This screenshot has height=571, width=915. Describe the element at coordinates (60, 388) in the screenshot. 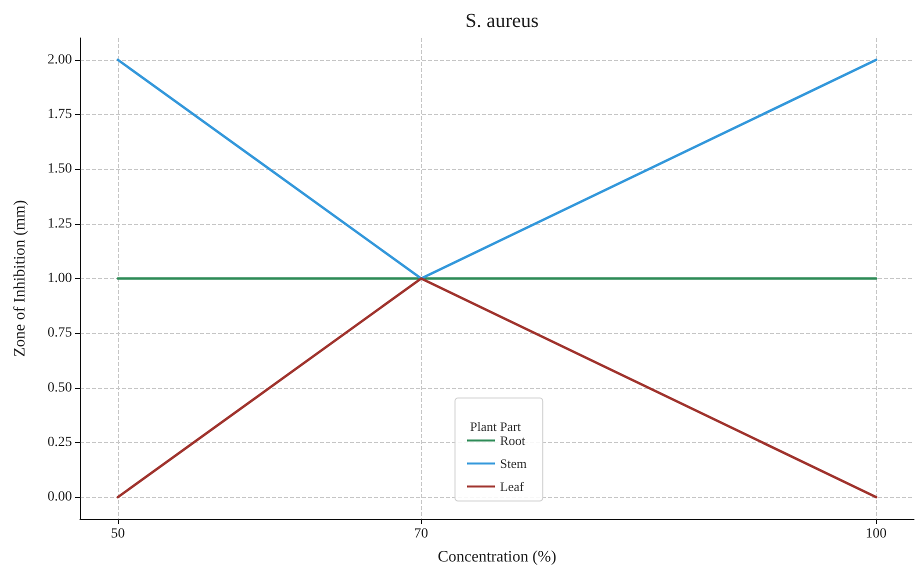

I see `y-tick-label: 0.50` at that location.